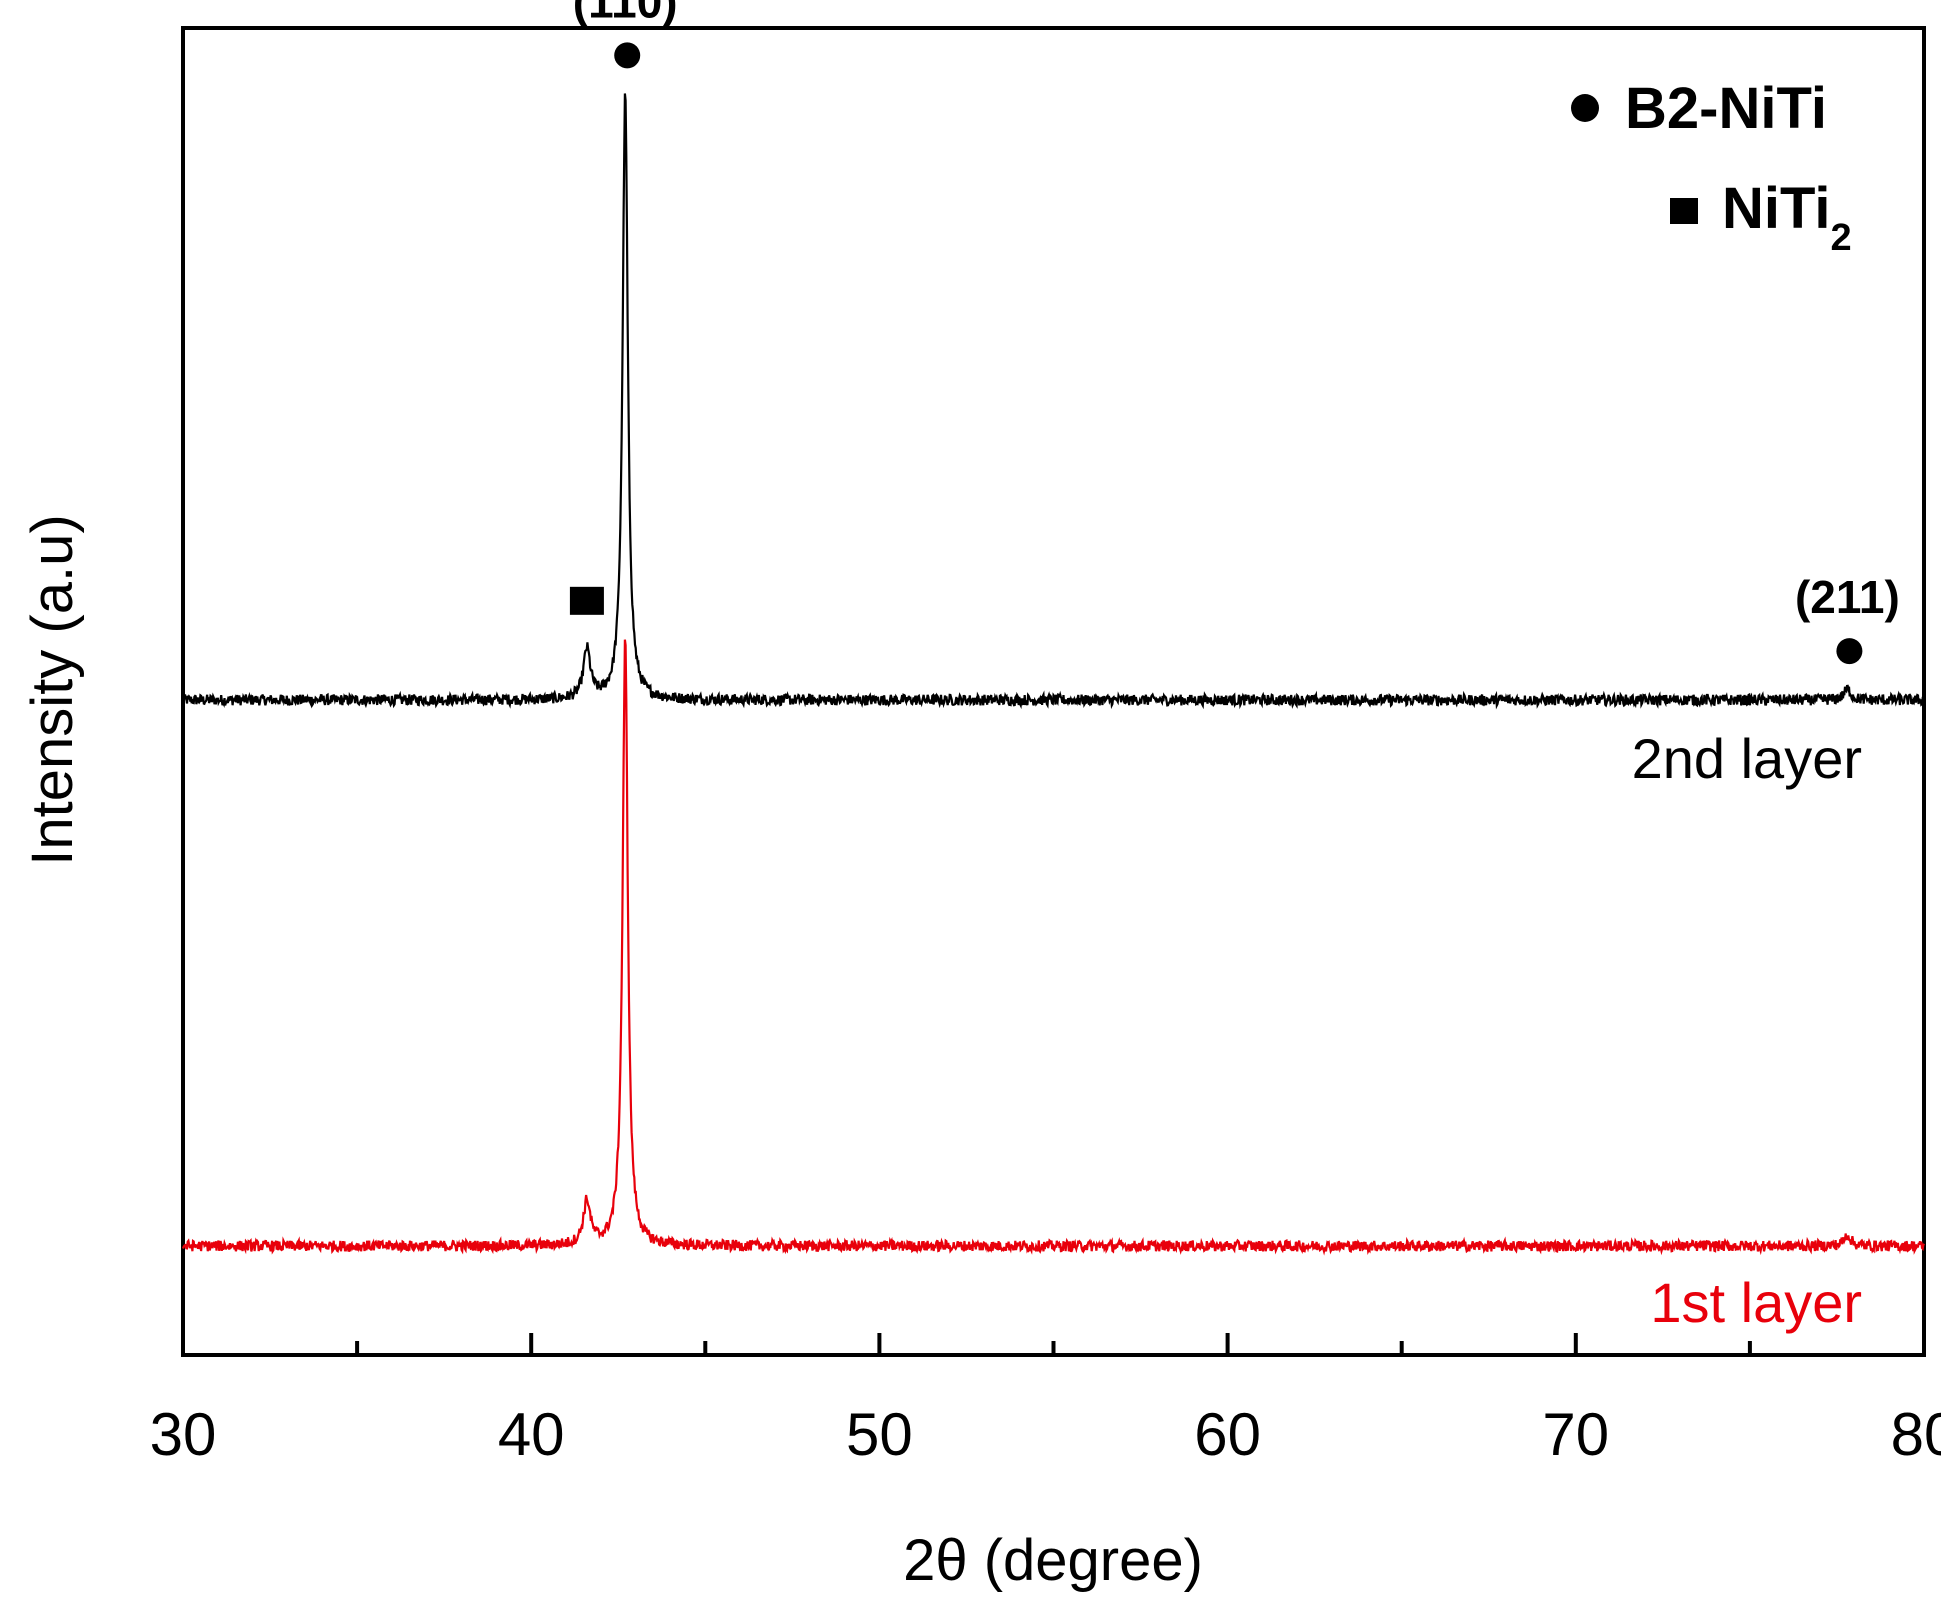  I want to click on legend: B2-NiTi NiTi2, so click(1711, 167).